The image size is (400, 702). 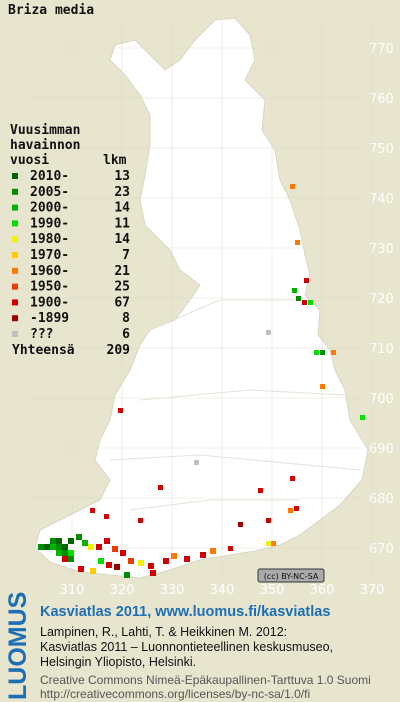 What do you see at coordinates (118, 350) in the screenshot?
I see `legend-total: 209` at bounding box center [118, 350].